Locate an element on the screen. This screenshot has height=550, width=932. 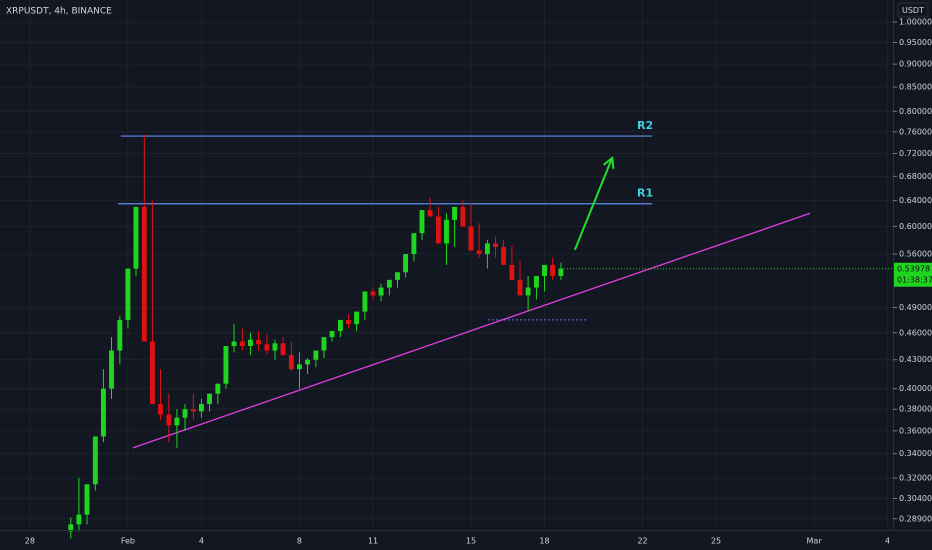
x-tick-label: 8 is located at coordinates (299, 541).